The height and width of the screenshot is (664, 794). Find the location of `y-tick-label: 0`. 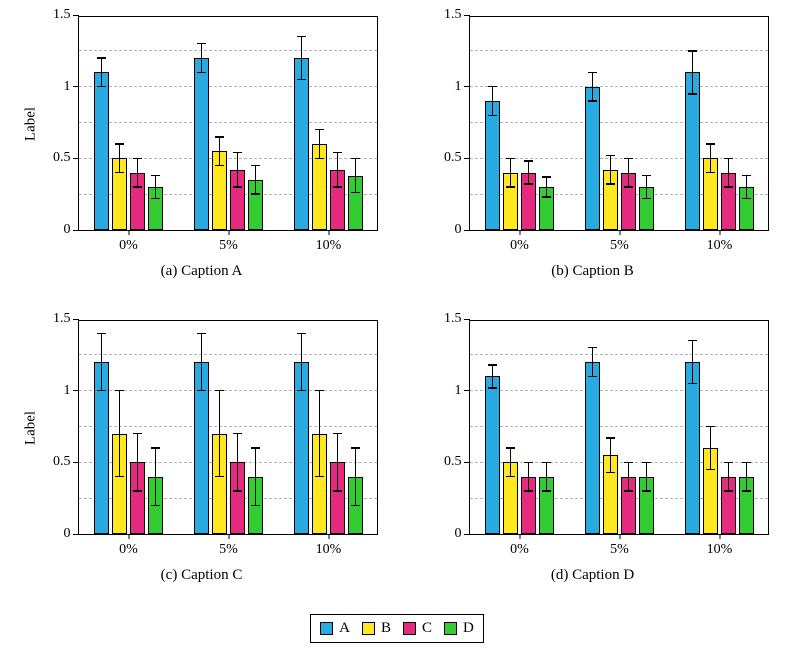

y-tick-label: 0 is located at coordinates (67, 229).